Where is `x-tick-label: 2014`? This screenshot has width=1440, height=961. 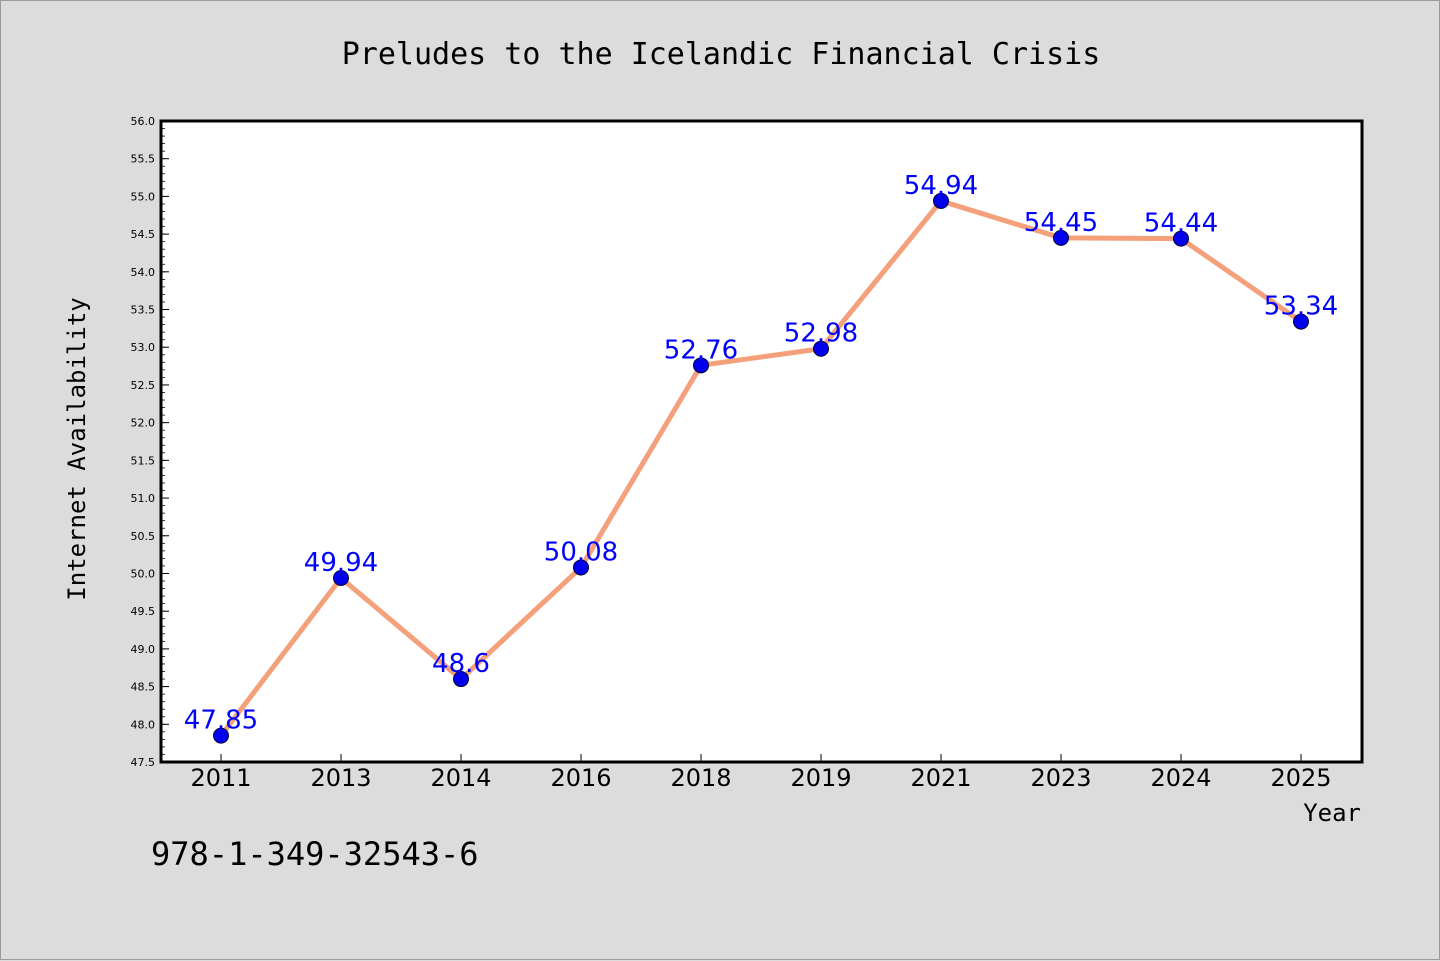 x-tick-label: 2014 is located at coordinates (460, 778).